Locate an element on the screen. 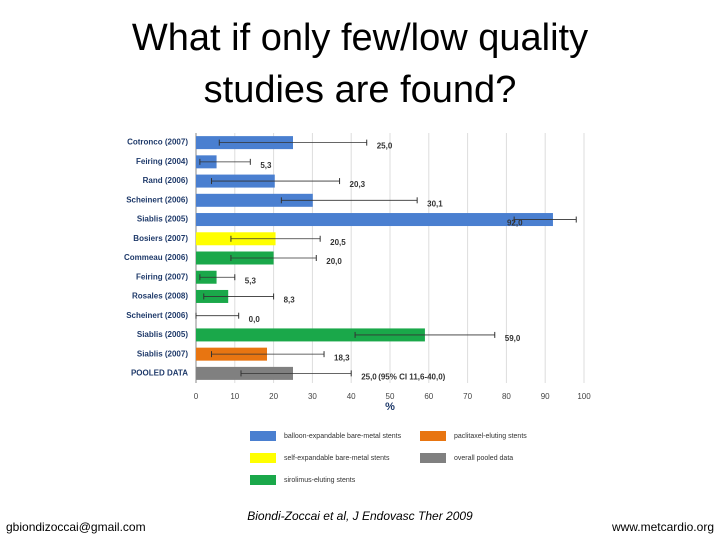 Image resolution: width=720 pixels, height=540 pixels. footer-site: www.metcardio.org is located at coordinates (662, 527).